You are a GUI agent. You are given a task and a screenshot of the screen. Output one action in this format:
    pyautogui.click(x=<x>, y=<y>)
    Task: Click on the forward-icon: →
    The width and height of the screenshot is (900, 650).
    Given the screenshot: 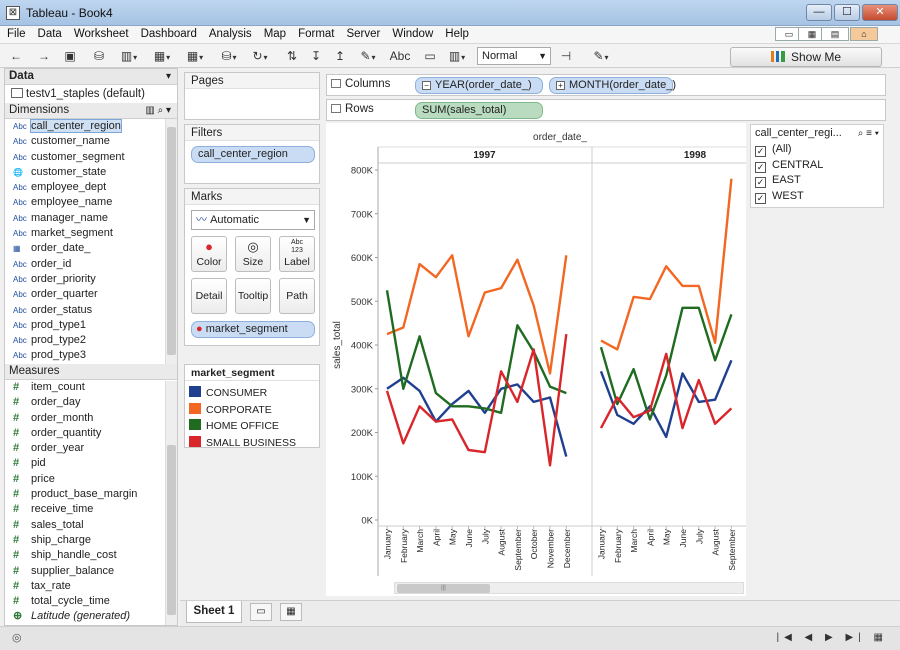 What is the action you would take?
    pyautogui.click(x=44, y=56)
    